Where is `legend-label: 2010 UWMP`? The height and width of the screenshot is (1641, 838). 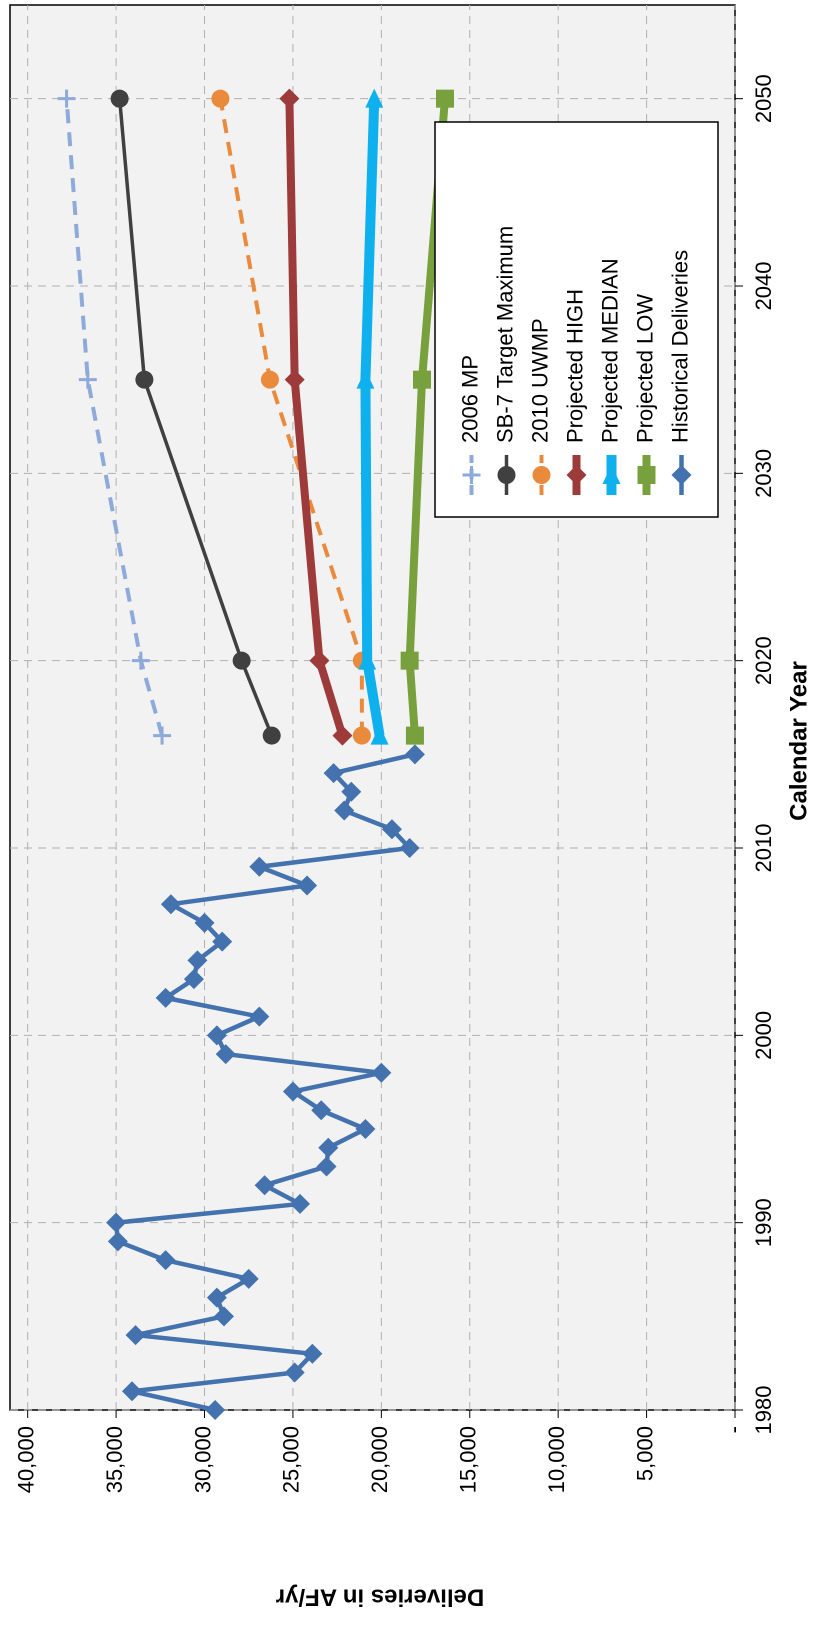 legend-label: 2010 UWMP is located at coordinates (539, 380).